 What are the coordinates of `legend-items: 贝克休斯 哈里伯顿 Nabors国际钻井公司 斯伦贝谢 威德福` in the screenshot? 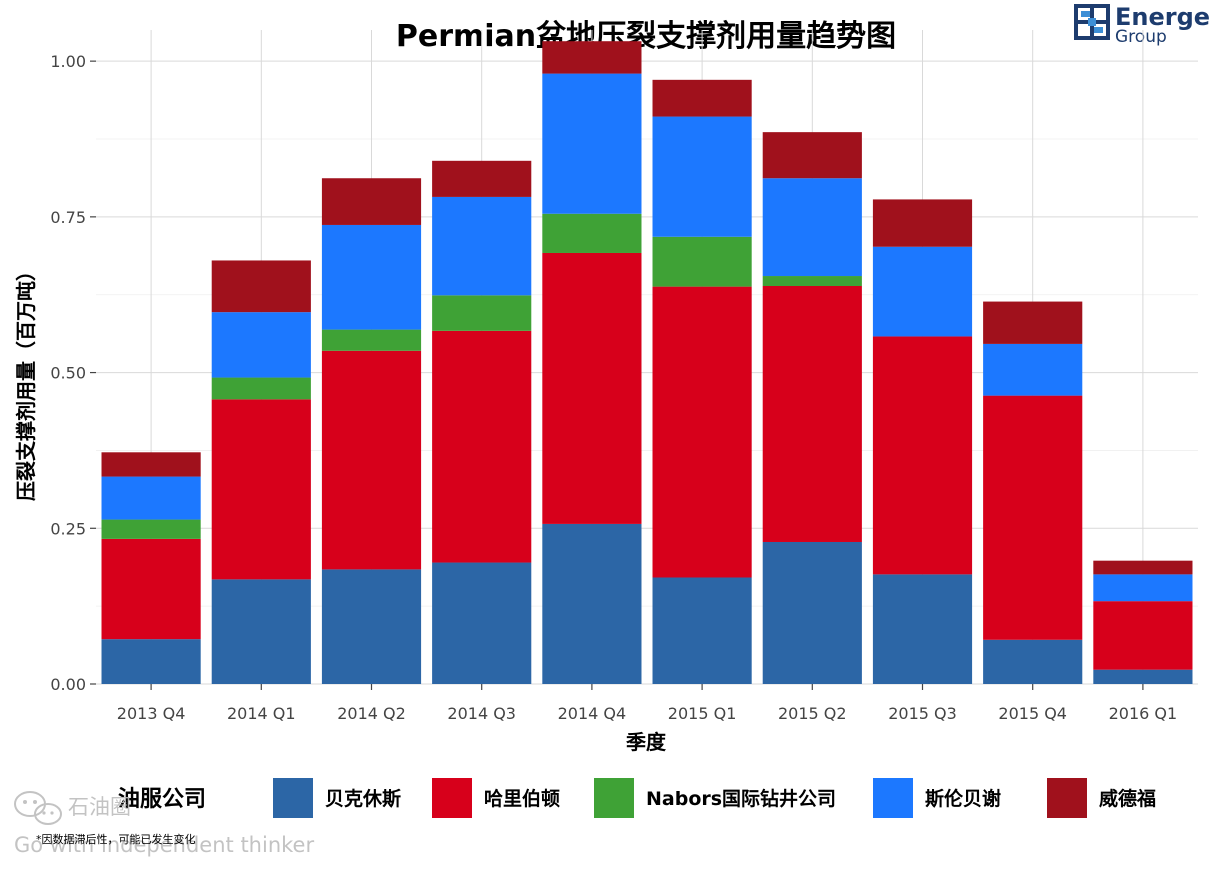 It's located at (714, 798).